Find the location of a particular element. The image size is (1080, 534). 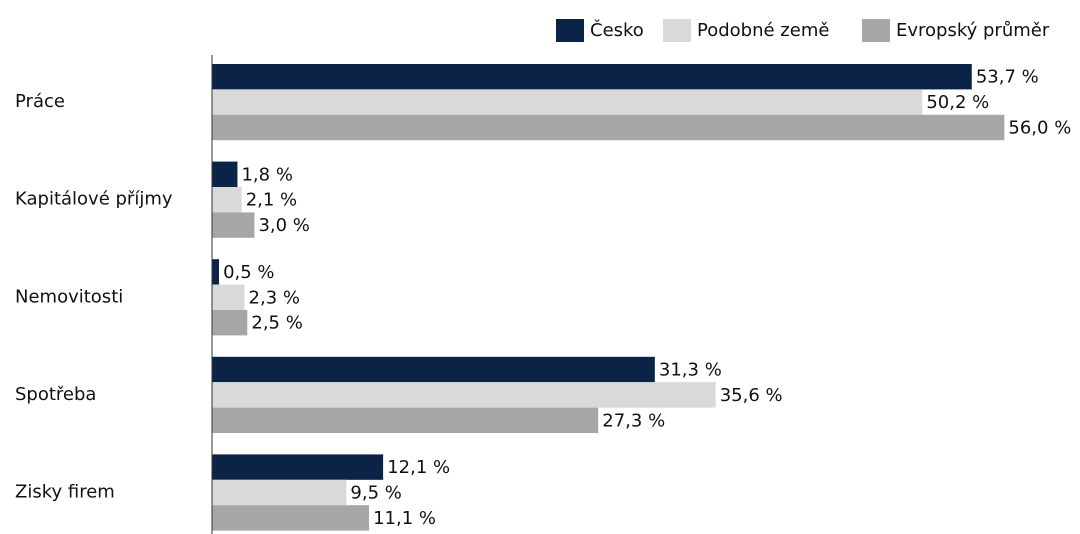

category-label: Kapitálové příjmy is located at coordinates (94, 199).